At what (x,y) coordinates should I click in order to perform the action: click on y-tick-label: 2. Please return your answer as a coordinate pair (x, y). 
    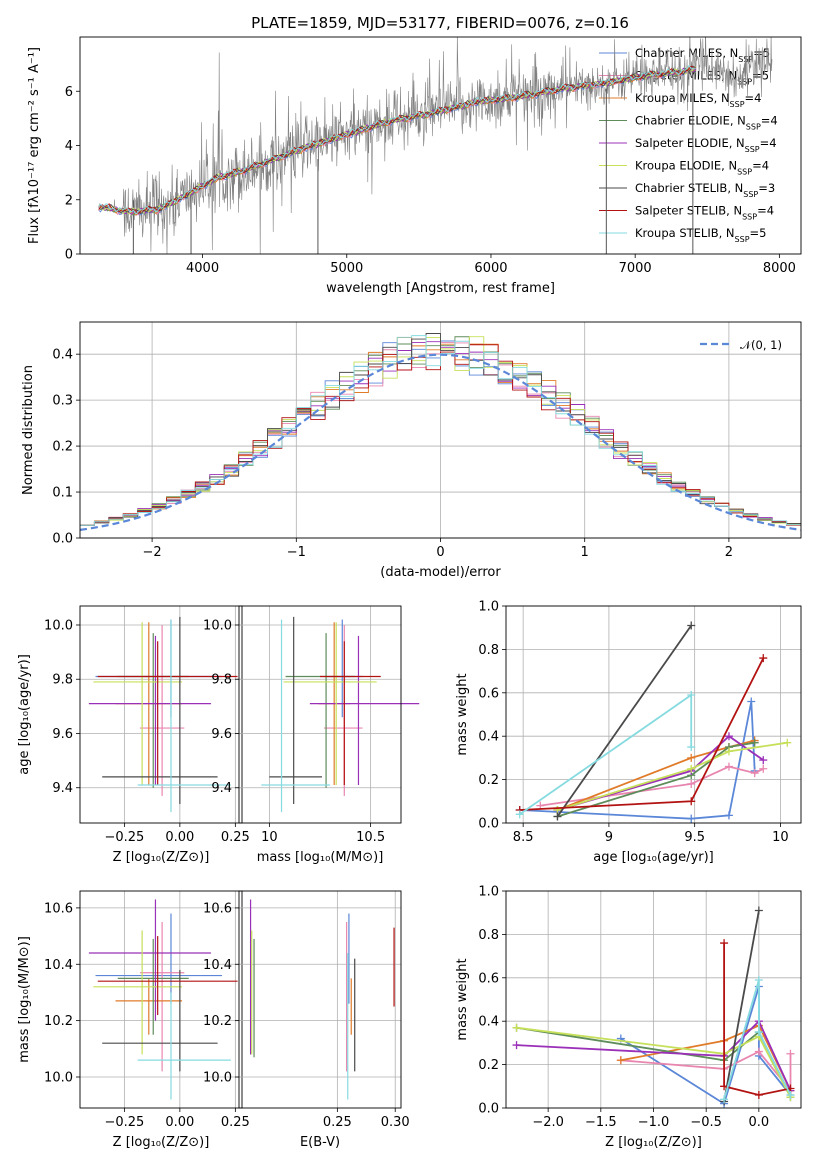
    Looking at the image, I should click on (69, 200).